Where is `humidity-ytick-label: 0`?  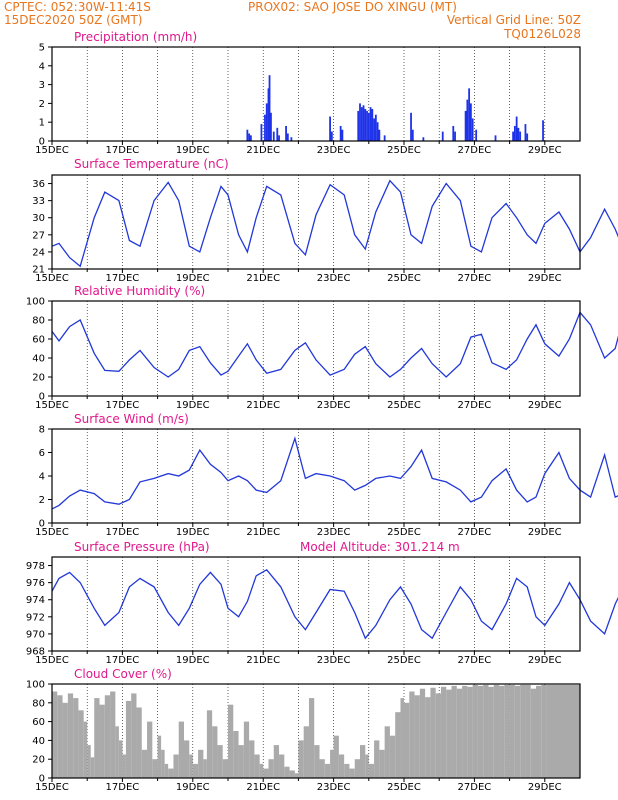 humidity-ytick-label: 0 is located at coordinates (42, 397).